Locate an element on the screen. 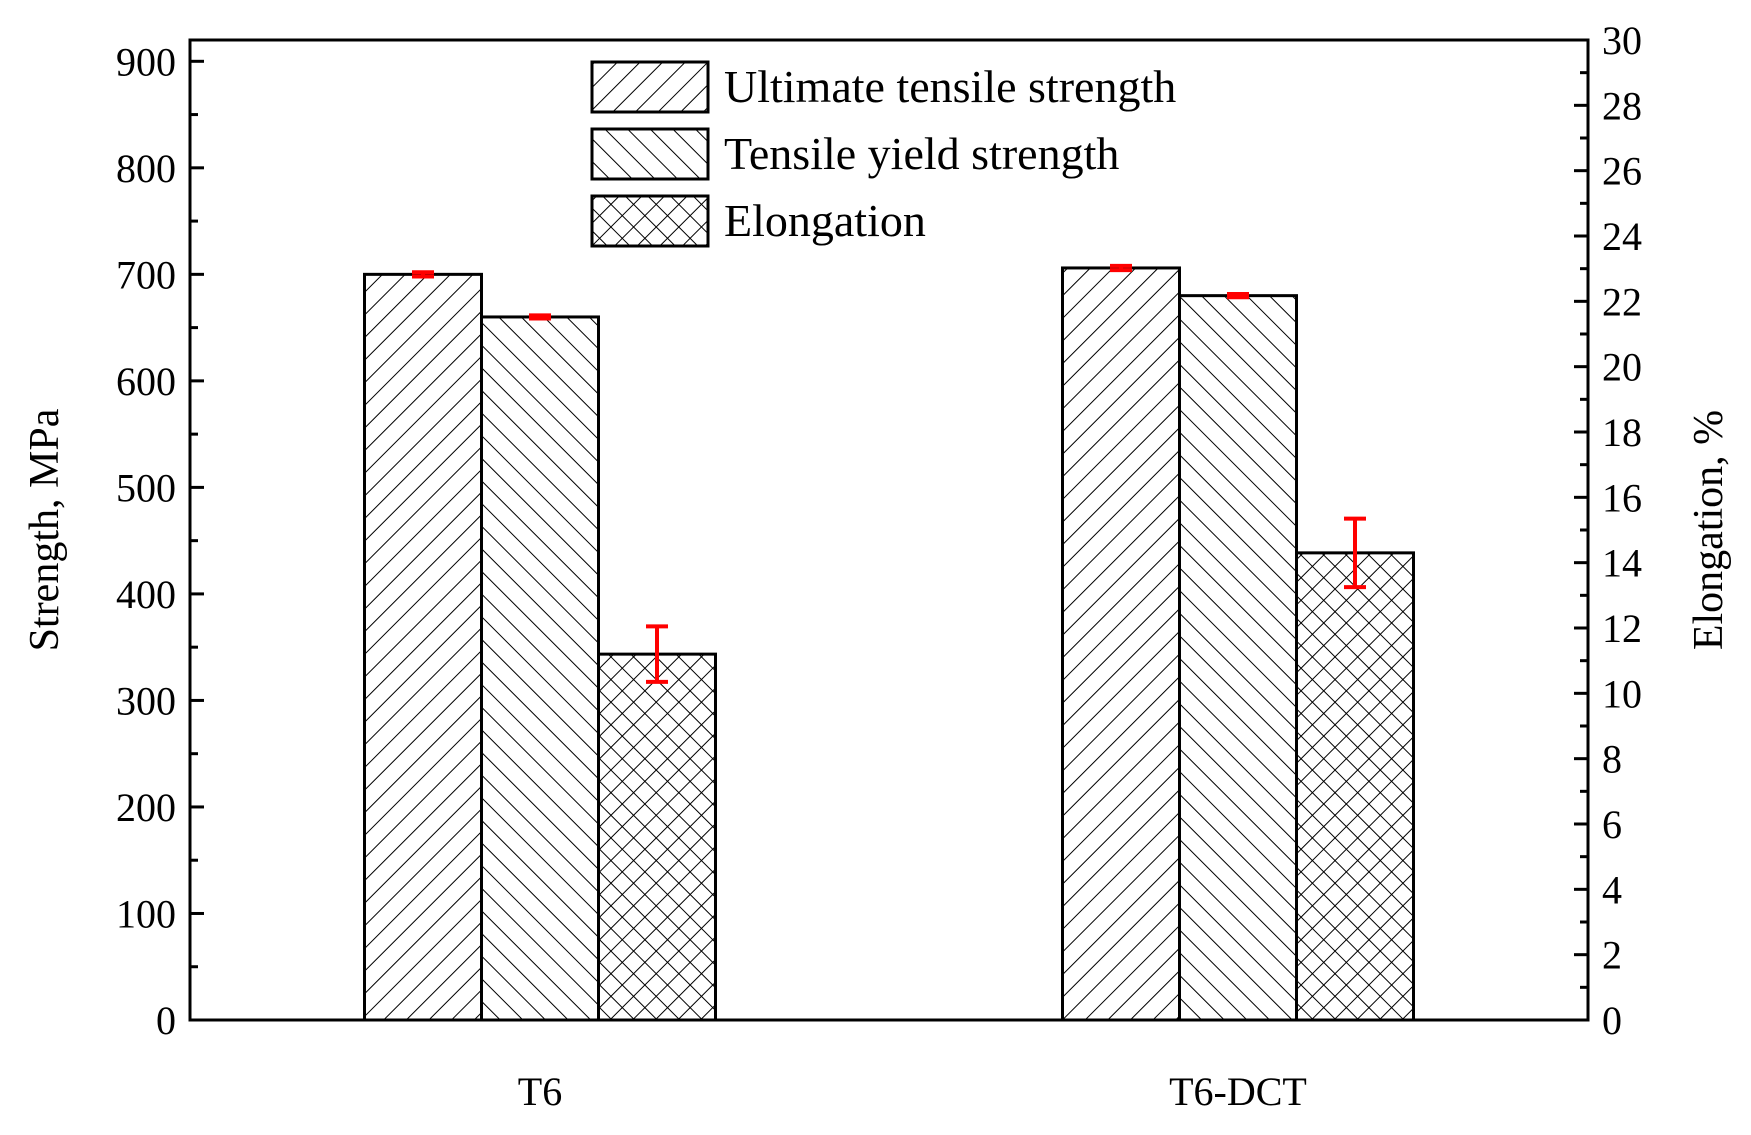 This screenshot has width=1751, height=1135. y-tick-label: 100 is located at coordinates (146, 913).